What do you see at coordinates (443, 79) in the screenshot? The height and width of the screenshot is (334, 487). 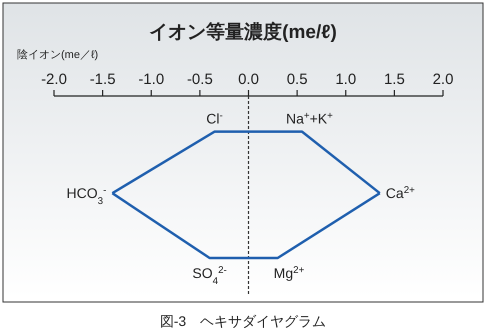 I see `x-tick-label: 2.0` at bounding box center [443, 79].